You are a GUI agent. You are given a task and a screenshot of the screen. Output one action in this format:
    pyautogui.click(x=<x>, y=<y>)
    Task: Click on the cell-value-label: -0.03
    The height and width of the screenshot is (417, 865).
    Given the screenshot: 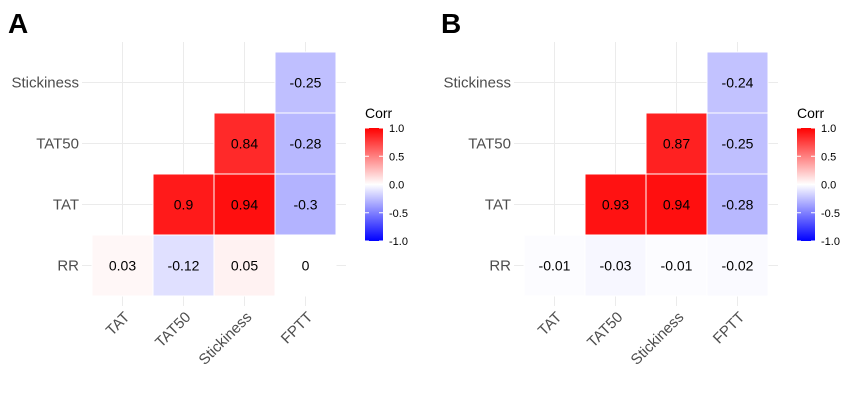 What is the action you would take?
    pyautogui.click(x=616, y=266)
    